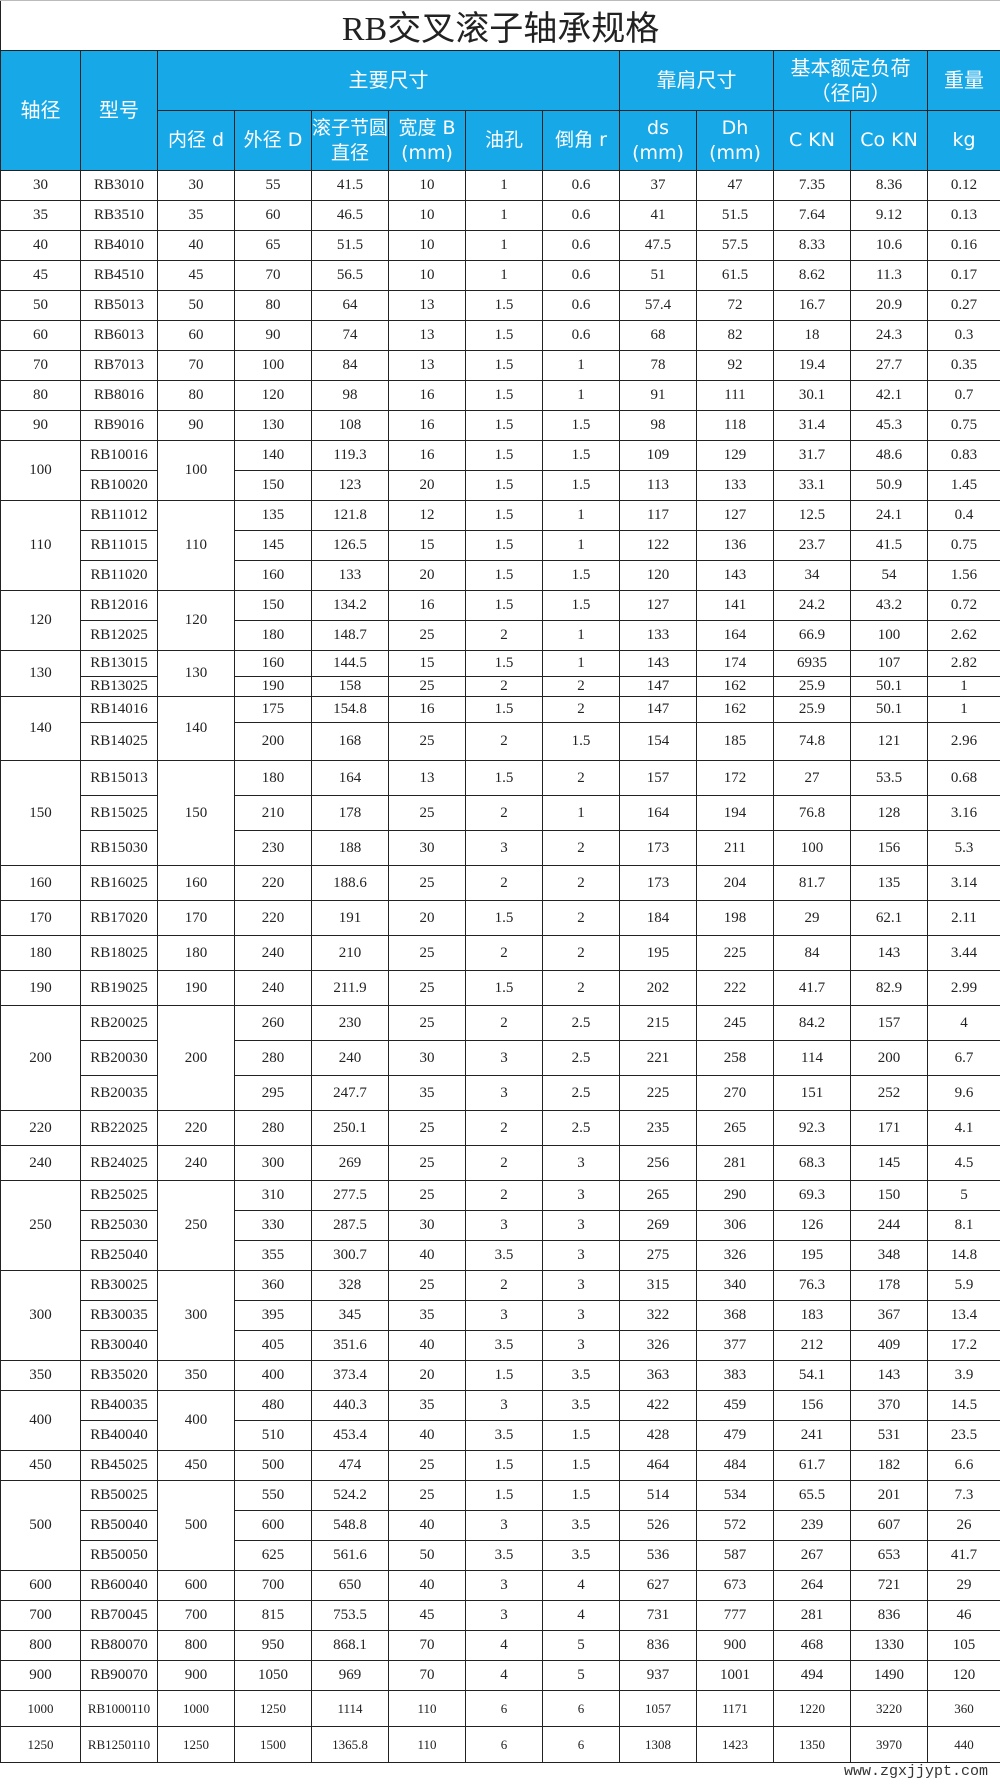  Describe the element at coordinates (196, 215) in the screenshot. I see `cell-inner-d: 35` at that location.